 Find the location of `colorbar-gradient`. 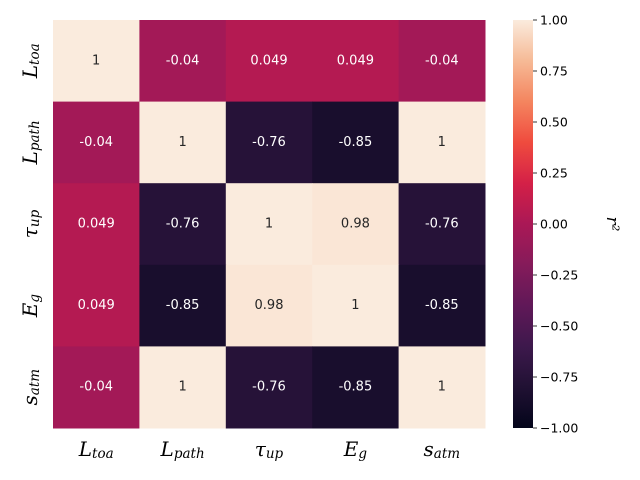

colorbar-gradient is located at coordinates (523, 224).